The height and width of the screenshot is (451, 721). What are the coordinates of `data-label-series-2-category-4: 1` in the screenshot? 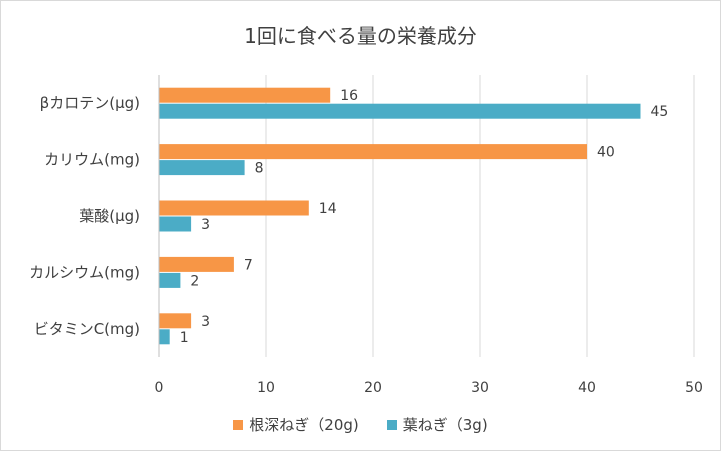 It's located at (184, 338).